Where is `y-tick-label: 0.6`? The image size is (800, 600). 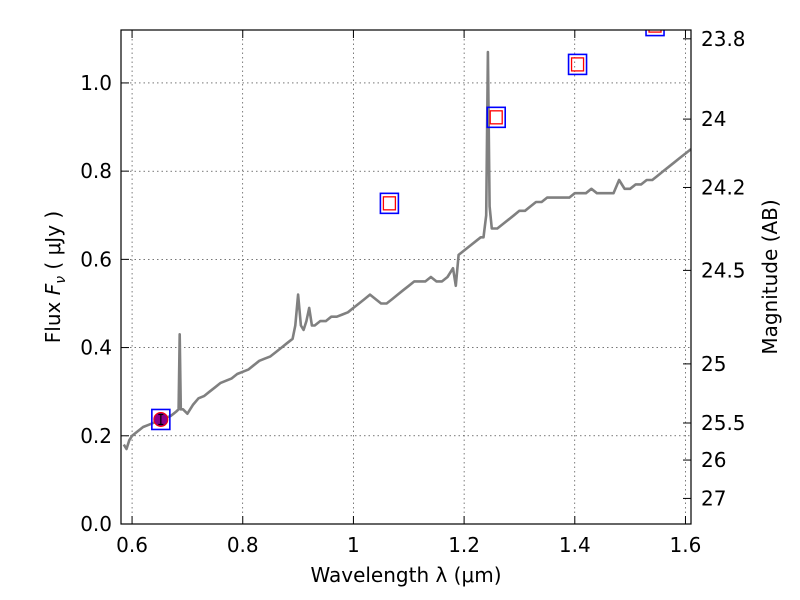 y-tick-label: 0.6 is located at coordinates (96, 259).